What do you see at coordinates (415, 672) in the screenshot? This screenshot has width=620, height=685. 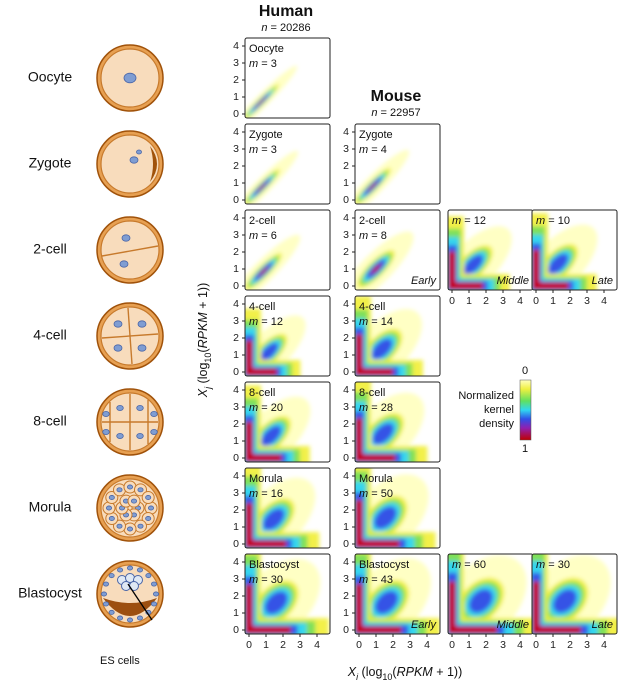 I see `axis-label-part: RPKM` at bounding box center [415, 672].